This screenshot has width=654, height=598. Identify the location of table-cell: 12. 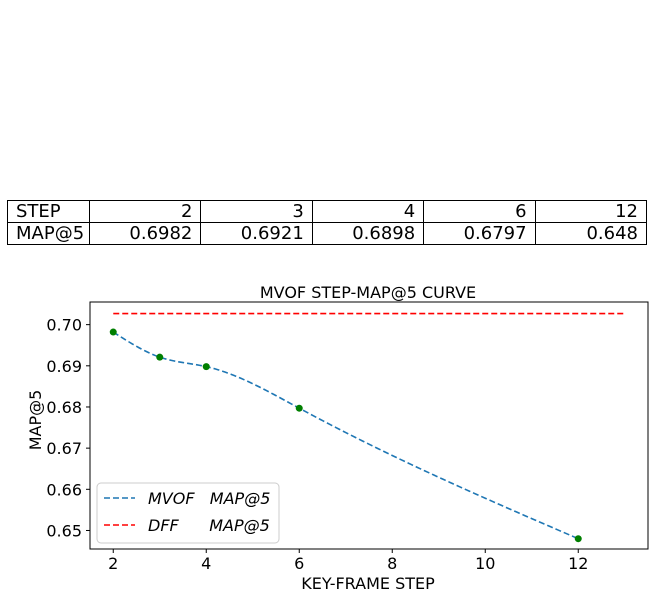
(591, 211).